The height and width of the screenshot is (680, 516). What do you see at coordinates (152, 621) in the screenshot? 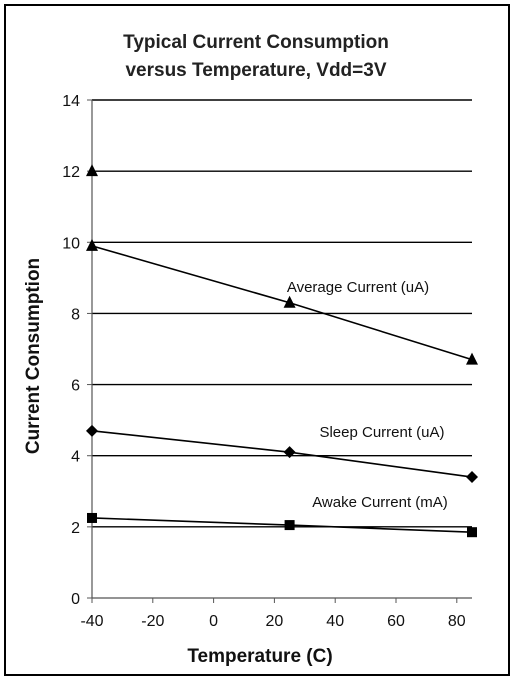
I see `x-tick-label--20: -20` at bounding box center [152, 621].